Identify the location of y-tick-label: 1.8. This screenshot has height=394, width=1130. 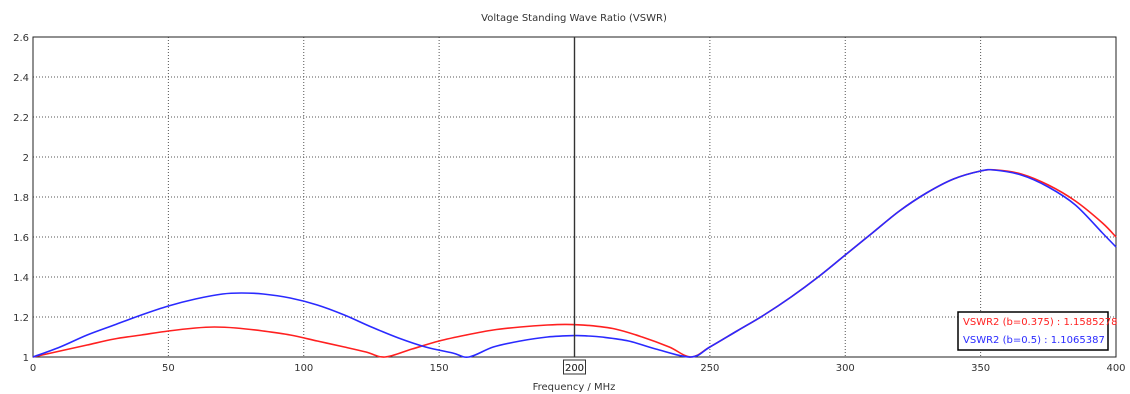
(21, 198).